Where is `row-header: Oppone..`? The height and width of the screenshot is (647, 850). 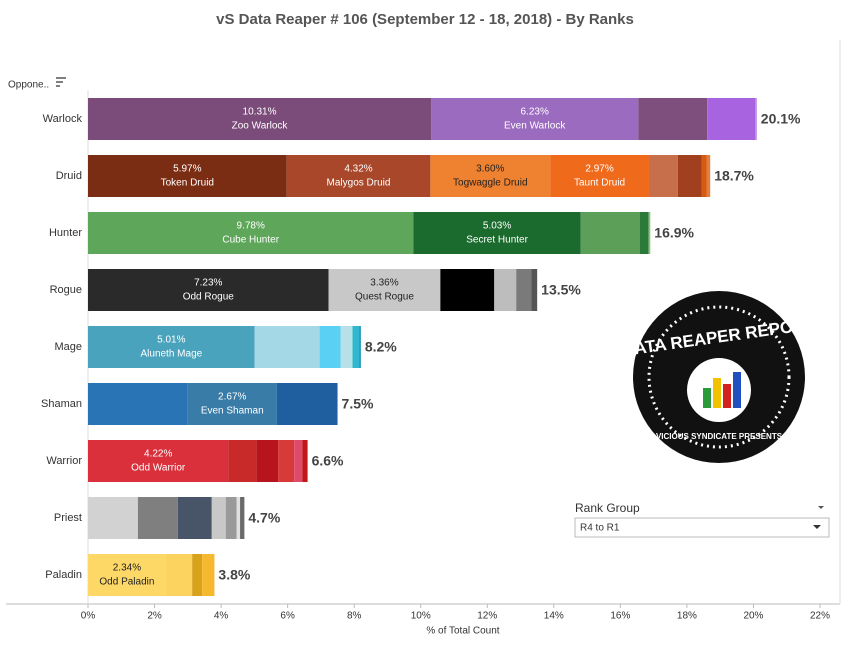
row-header: Oppone.. is located at coordinates (28, 85).